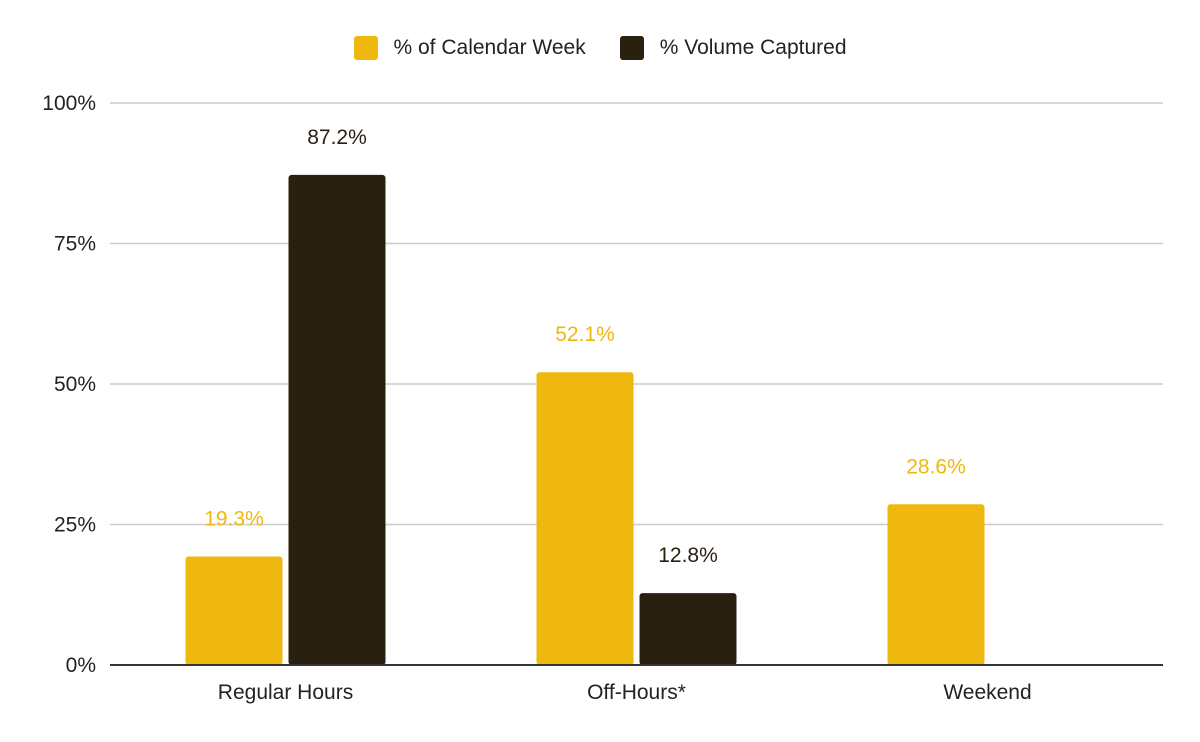 Image resolution: width=1200 pixels, height=742 pixels. What do you see at coordinates (75, 525) in the screenshot?
I see `y-tick-label: 25%` at bounding box center [75, 525].